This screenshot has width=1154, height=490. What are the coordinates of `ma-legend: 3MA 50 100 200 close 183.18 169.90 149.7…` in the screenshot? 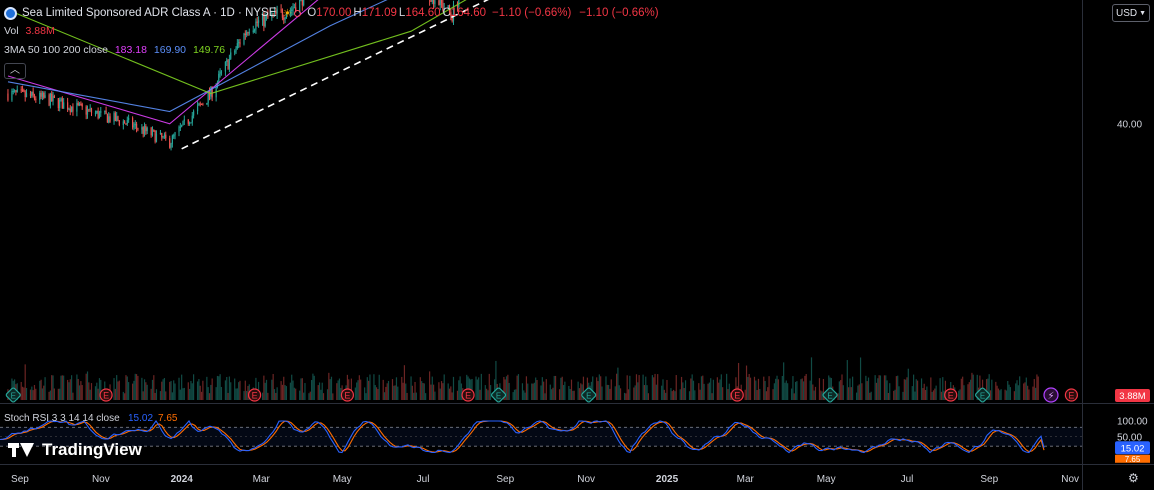 It's located at (114, 50).